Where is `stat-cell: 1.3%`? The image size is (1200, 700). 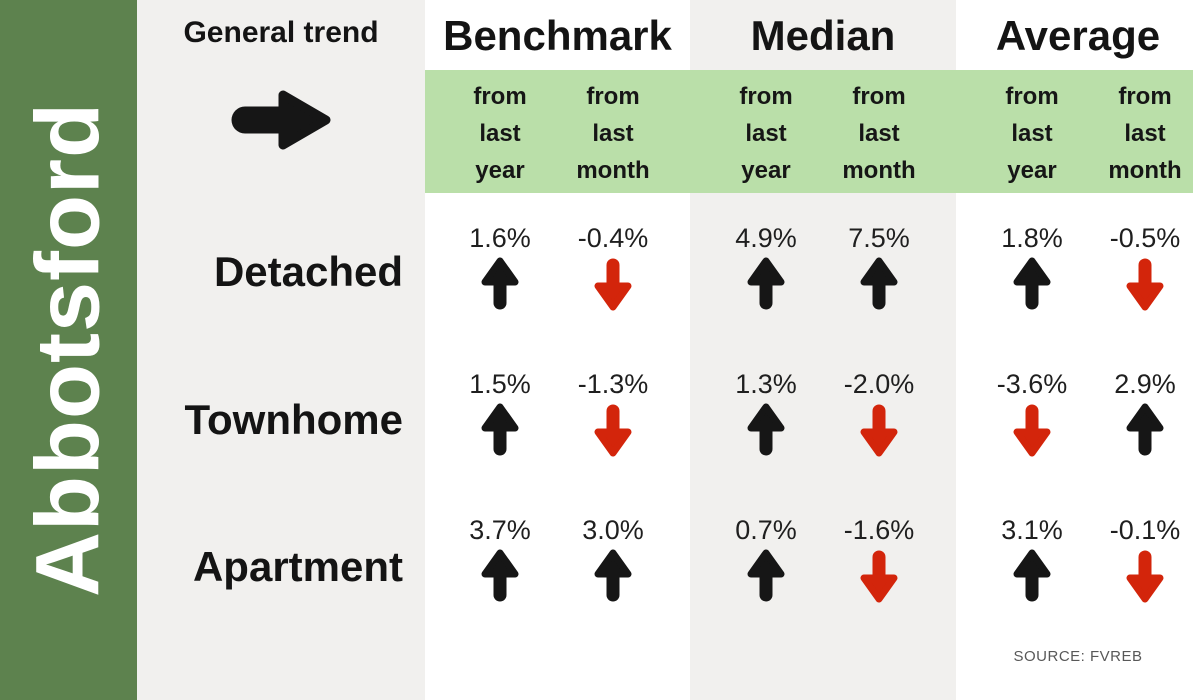 stat-cell: 1.3% is located at coordinates (766, 412).